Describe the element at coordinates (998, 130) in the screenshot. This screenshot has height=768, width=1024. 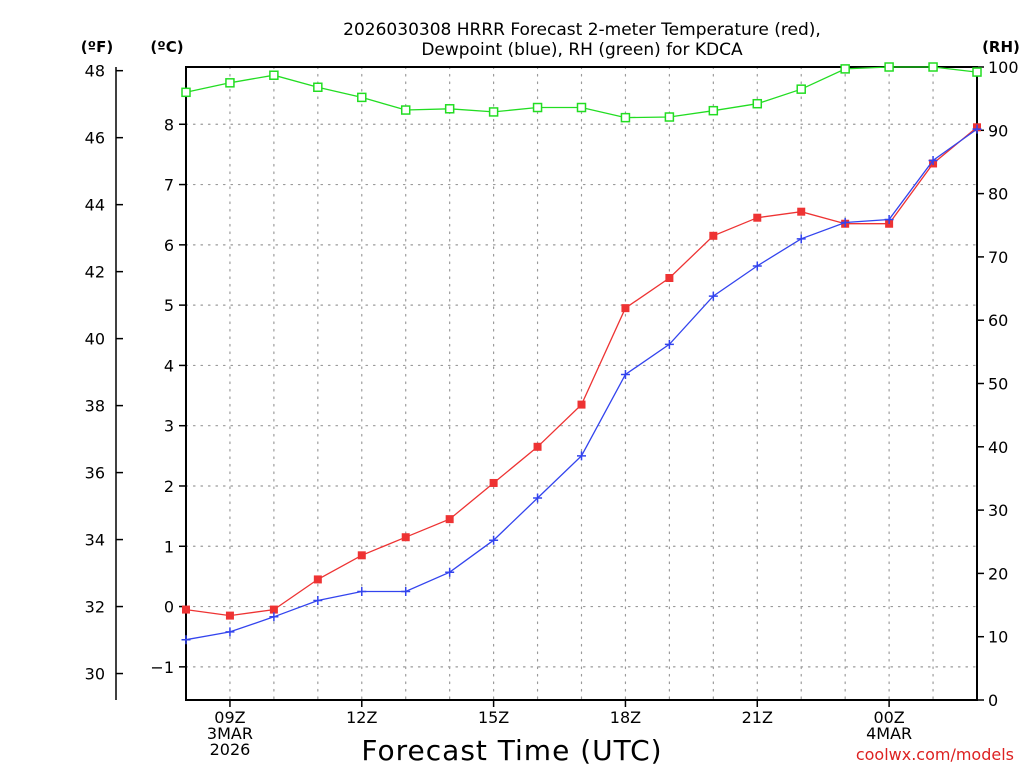
I see `rh-tick-label: 90` at that location.